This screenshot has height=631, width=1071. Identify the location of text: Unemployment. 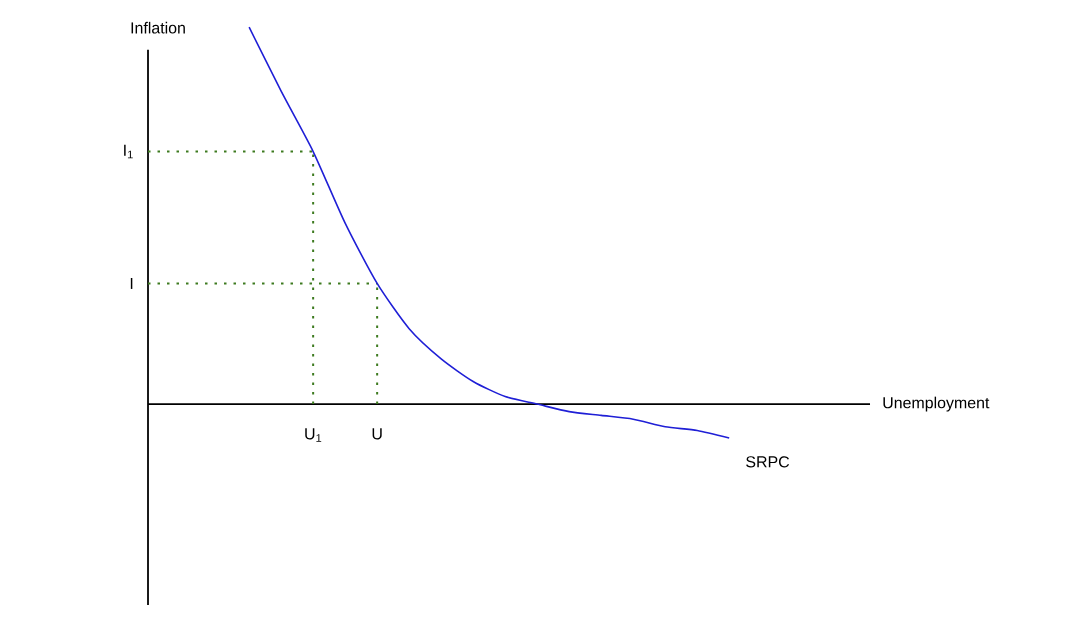
(936, 404).